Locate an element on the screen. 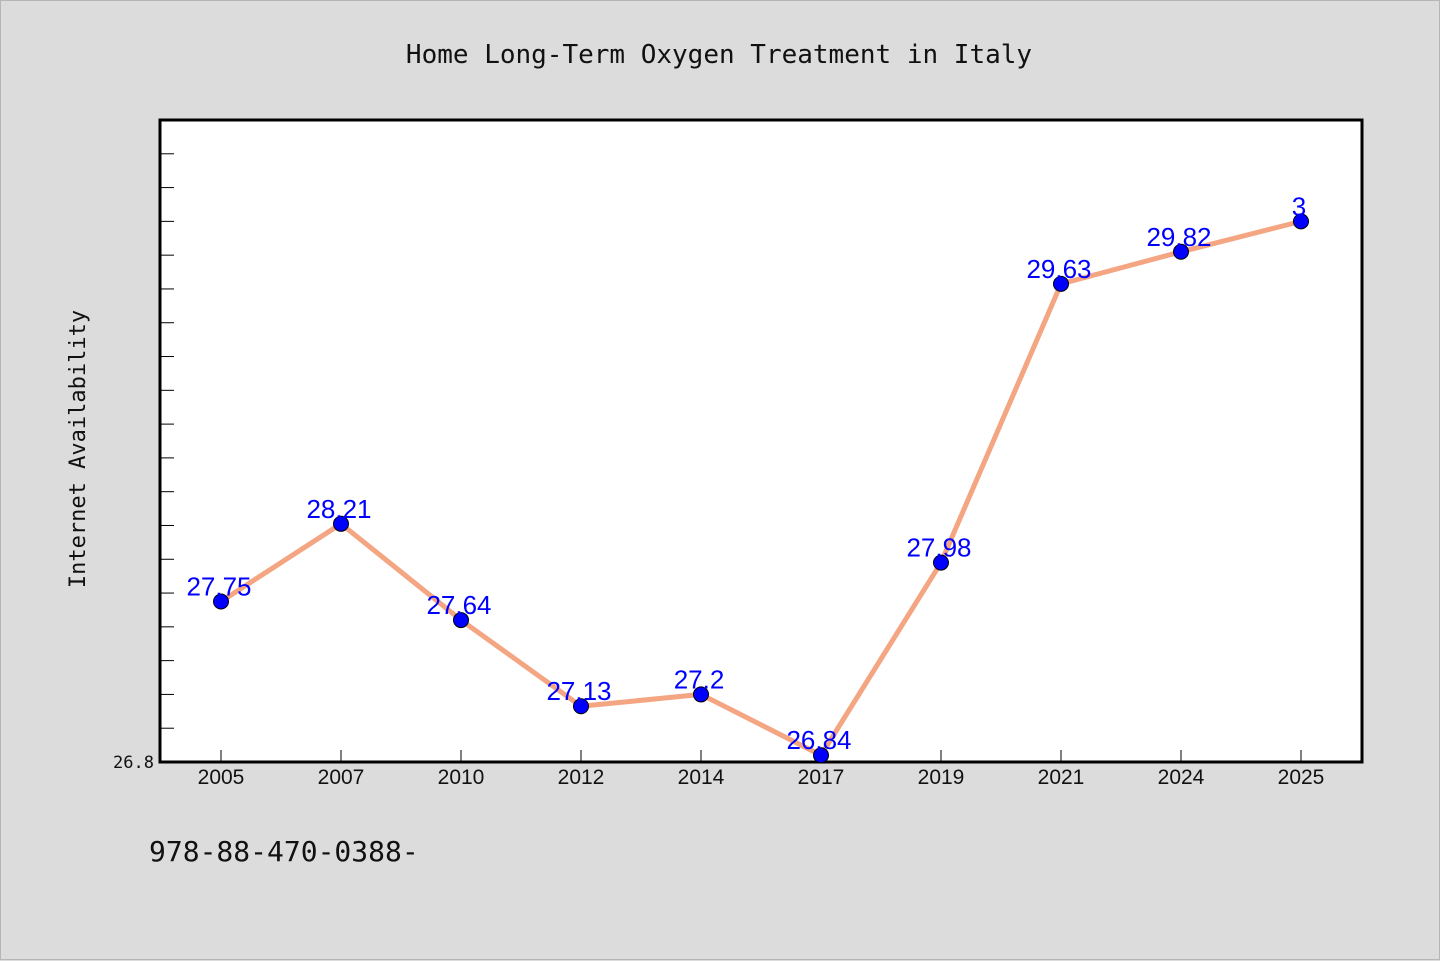 The height and width of the screenshot is (961, 1440). data-label: 3 is located at coordinates (1299, 206).